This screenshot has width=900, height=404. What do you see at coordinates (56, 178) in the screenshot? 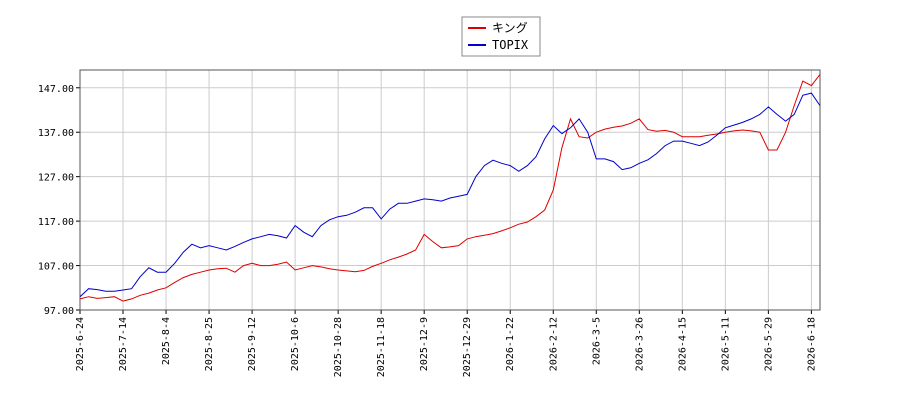
I see `y-tick-label: 127.00` at bounding box center [56, 178].